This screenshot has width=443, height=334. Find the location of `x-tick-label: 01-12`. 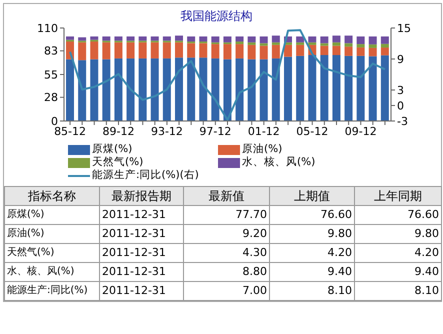

x-tick-label: 01-12 is located at coordinates (264, 131).